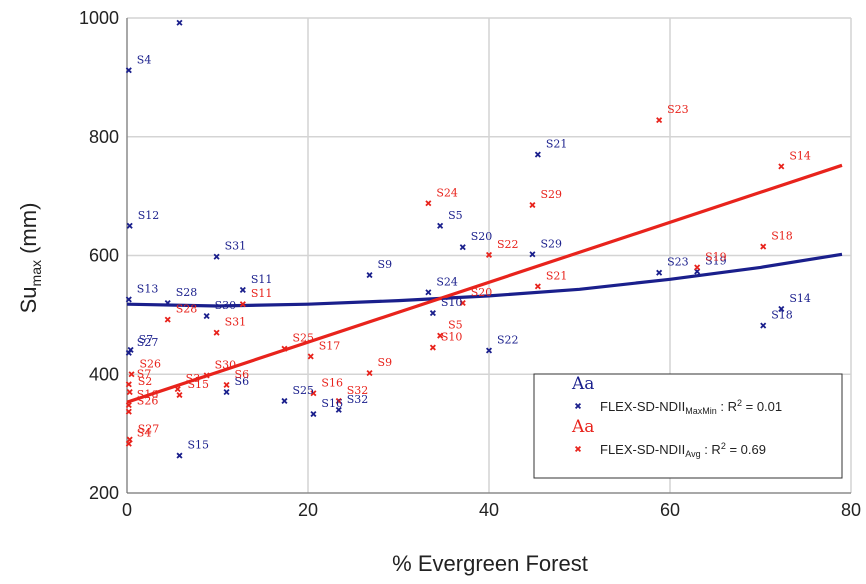  Describe the element at coordinates (697, 267) in the screenshot. I see `data-point-2-27-stroke-b` at that location.